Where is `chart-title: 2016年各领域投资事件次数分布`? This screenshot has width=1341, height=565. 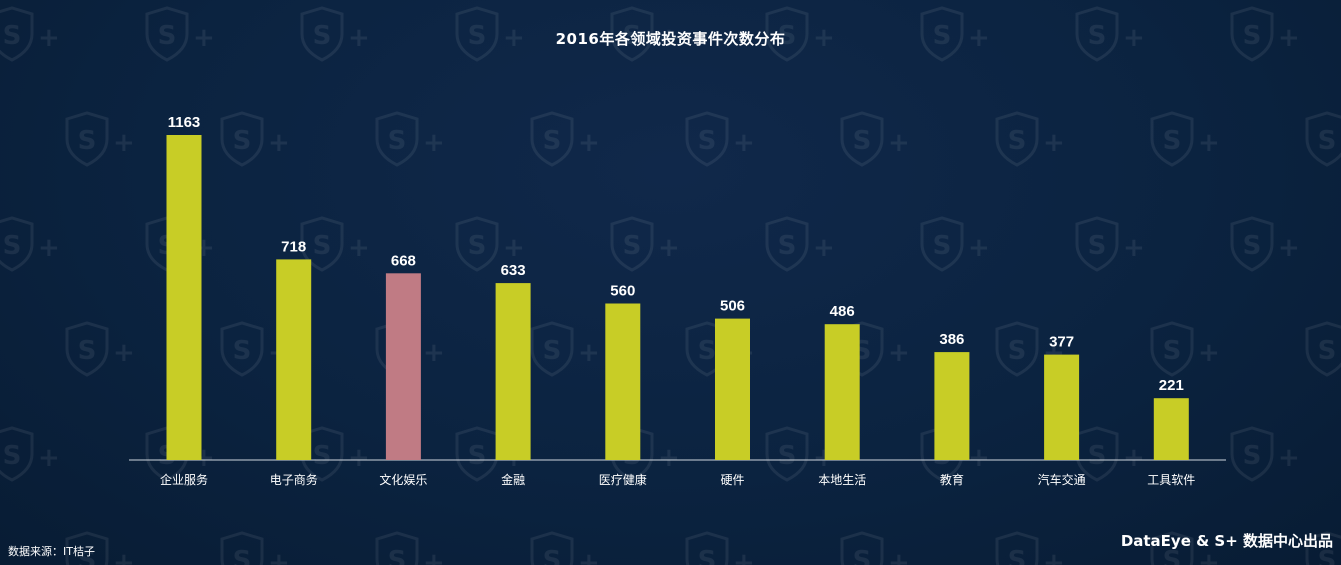 chart-title: 2016年各领域投资事件次数分布 is located at coordinates (670, 39).